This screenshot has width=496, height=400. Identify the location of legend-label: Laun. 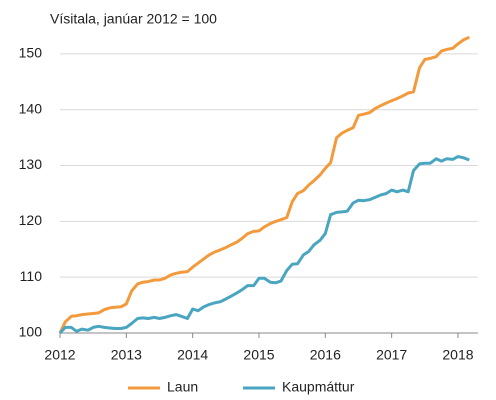
(182, 387).